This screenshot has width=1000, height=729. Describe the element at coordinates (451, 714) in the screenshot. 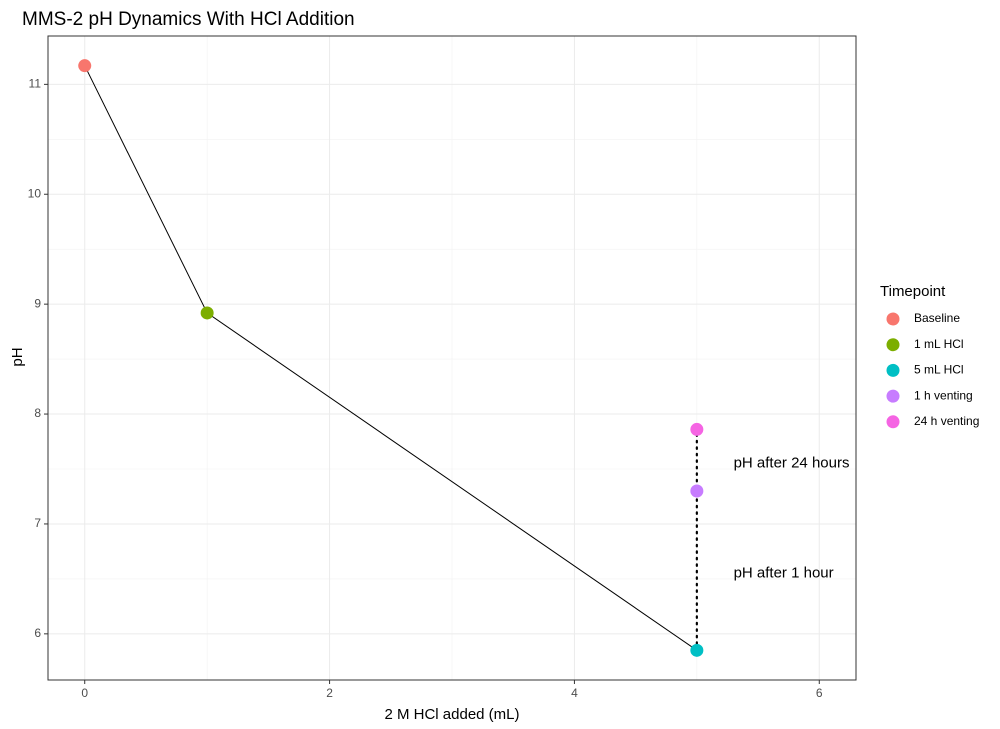

I see `x-axis-title: 2 M HCl added (mL)` at that location.